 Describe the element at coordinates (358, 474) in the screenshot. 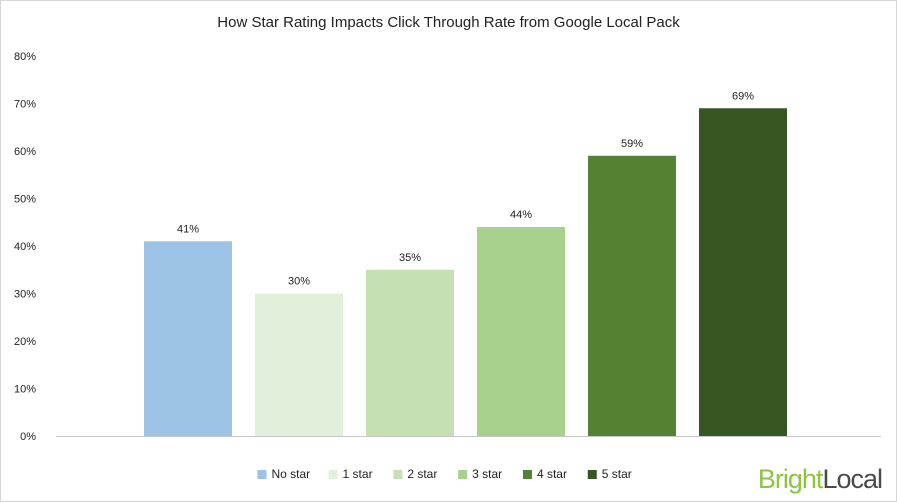

I see `legend-label: 1 star` at that location.